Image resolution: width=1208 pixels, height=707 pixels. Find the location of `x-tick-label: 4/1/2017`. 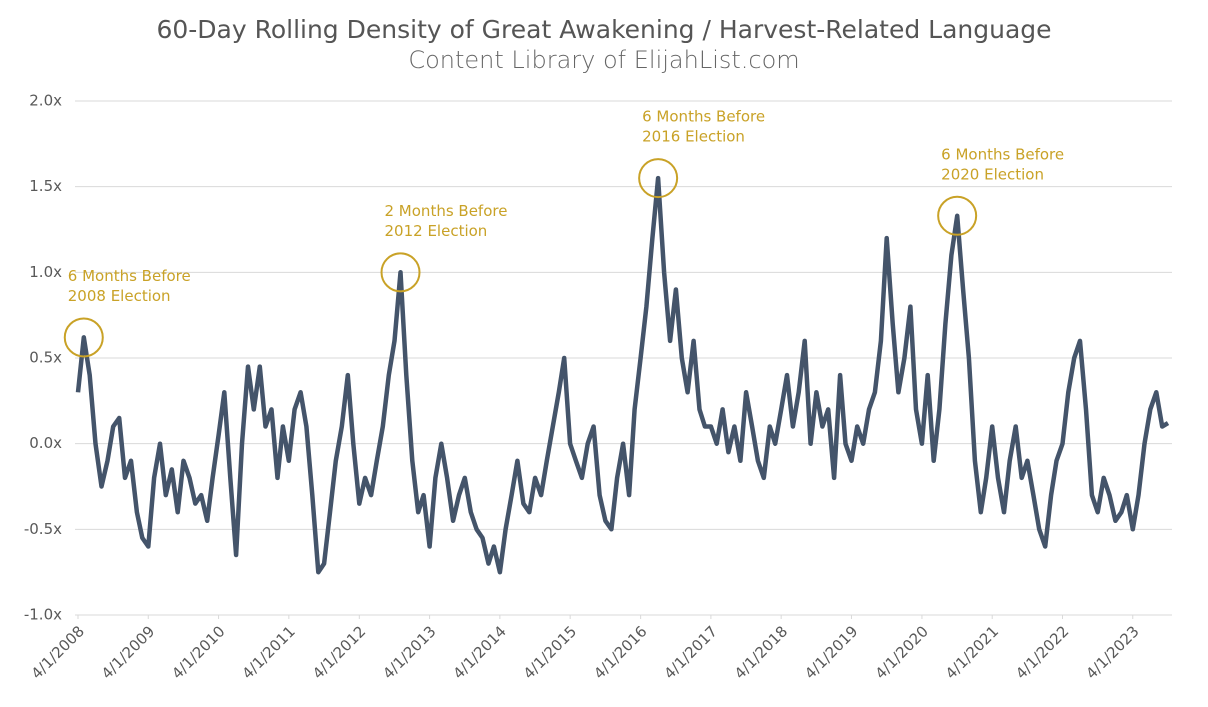

x-tick-label: 4/1/2017 is located at coordinates (691, 652).